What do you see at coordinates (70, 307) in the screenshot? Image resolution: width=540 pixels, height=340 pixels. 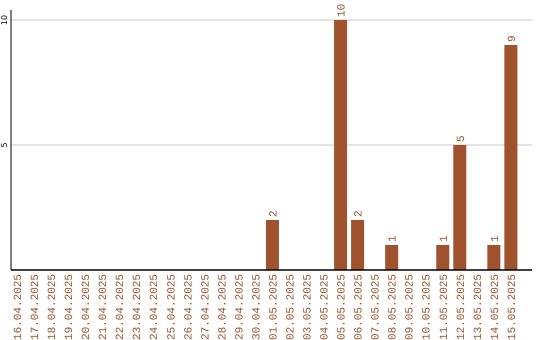 I see `x-tick-label: 19.04.2025` at bounding box center [70, 307].